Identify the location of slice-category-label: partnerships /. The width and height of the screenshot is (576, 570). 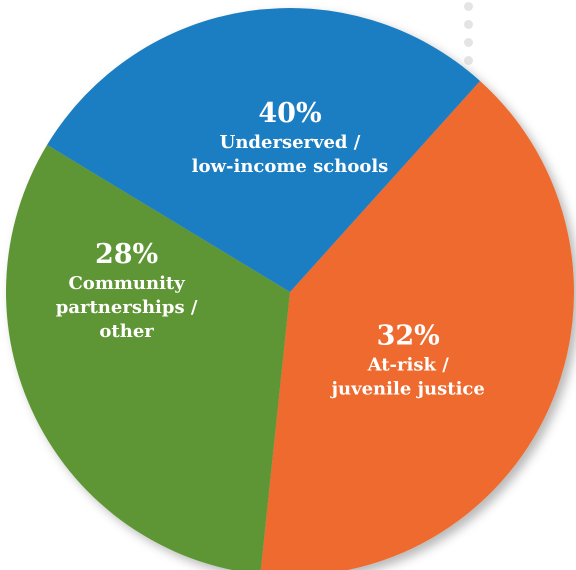
(127, 307).